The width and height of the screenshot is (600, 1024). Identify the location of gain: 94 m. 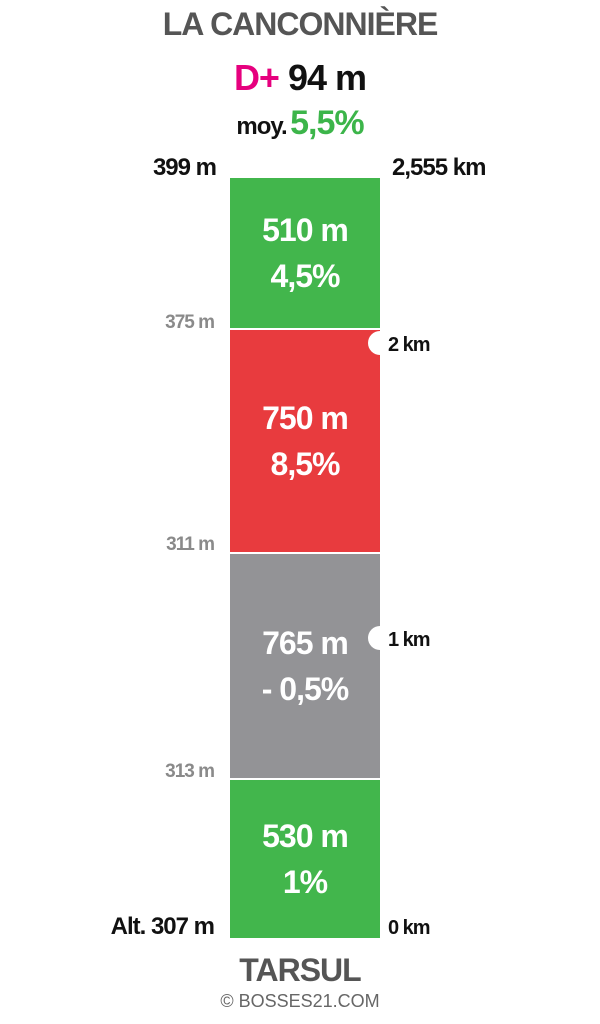
(327, 77).